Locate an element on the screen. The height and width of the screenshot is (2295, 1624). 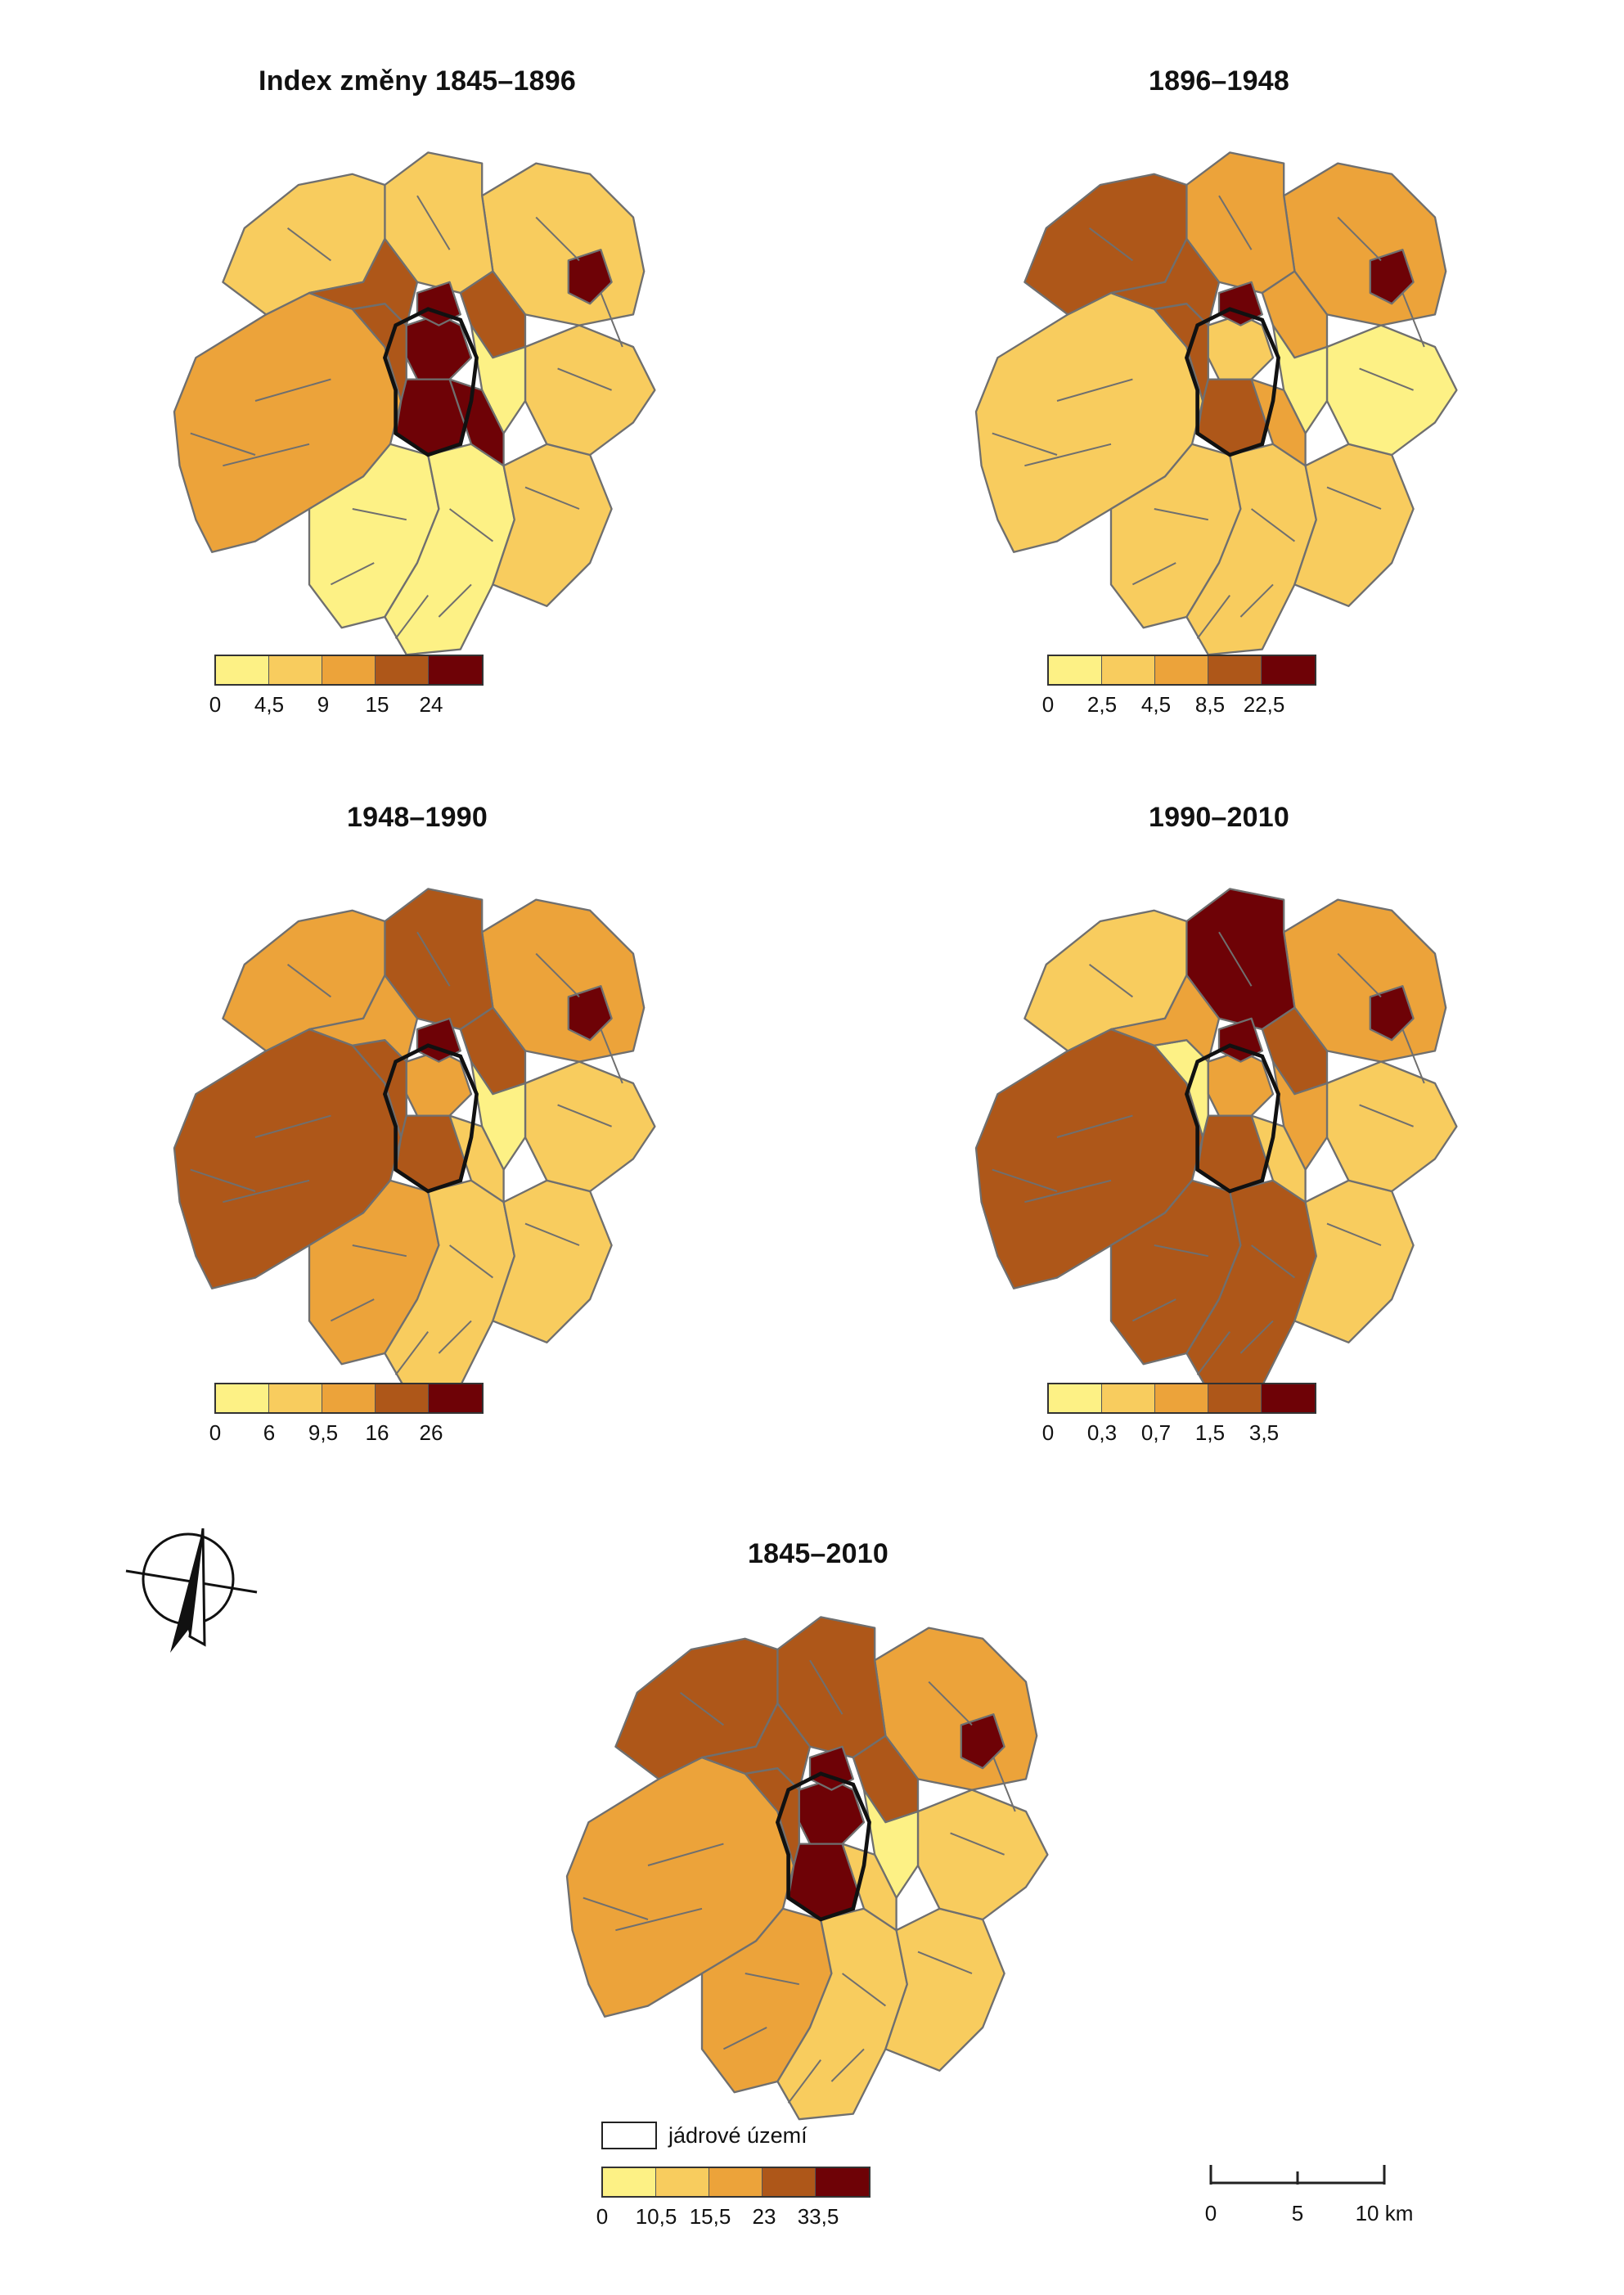
scale-bar: 0 5 10 km is located at coordinates (1309, 2197).